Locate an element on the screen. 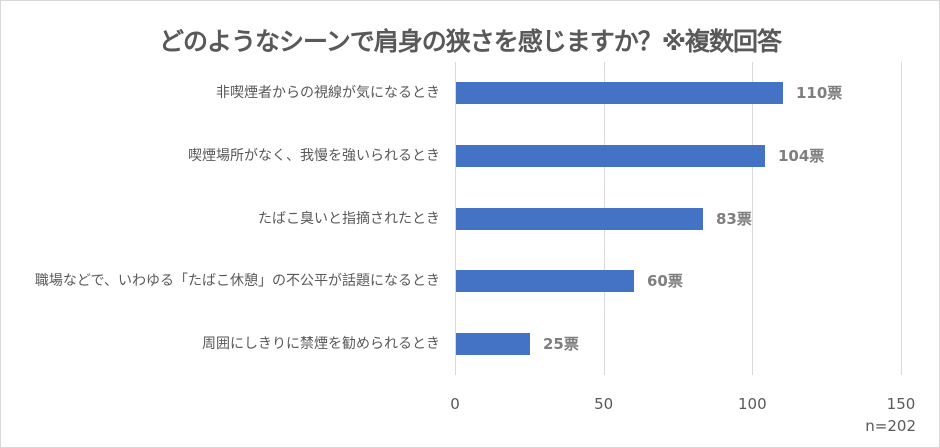  bar-value-label: 25票 is located at coordinates (561, 344).